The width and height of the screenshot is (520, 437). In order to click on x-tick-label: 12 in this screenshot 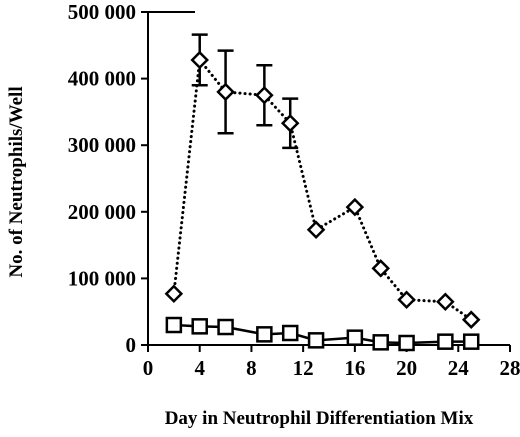, I will do `click(303, 368)`.